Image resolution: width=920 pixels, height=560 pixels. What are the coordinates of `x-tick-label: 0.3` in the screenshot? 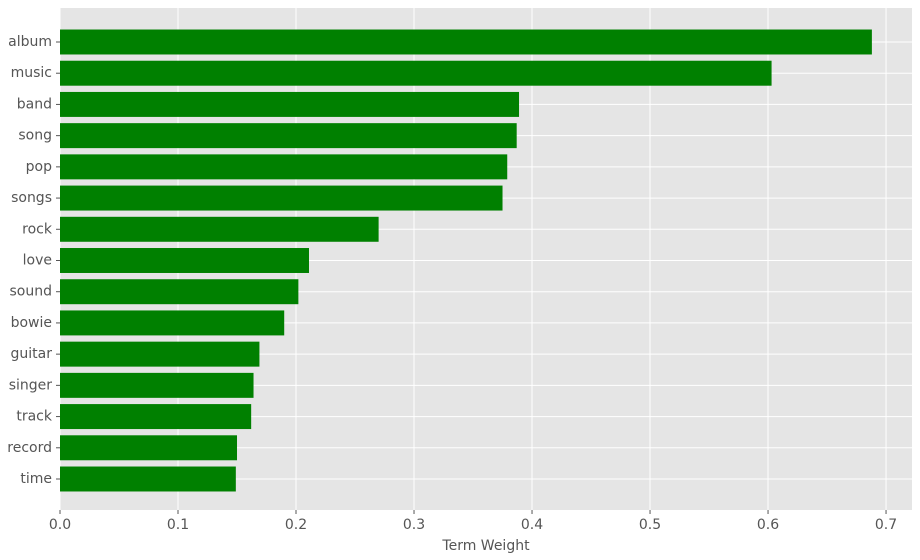 It's located at (414, 525).